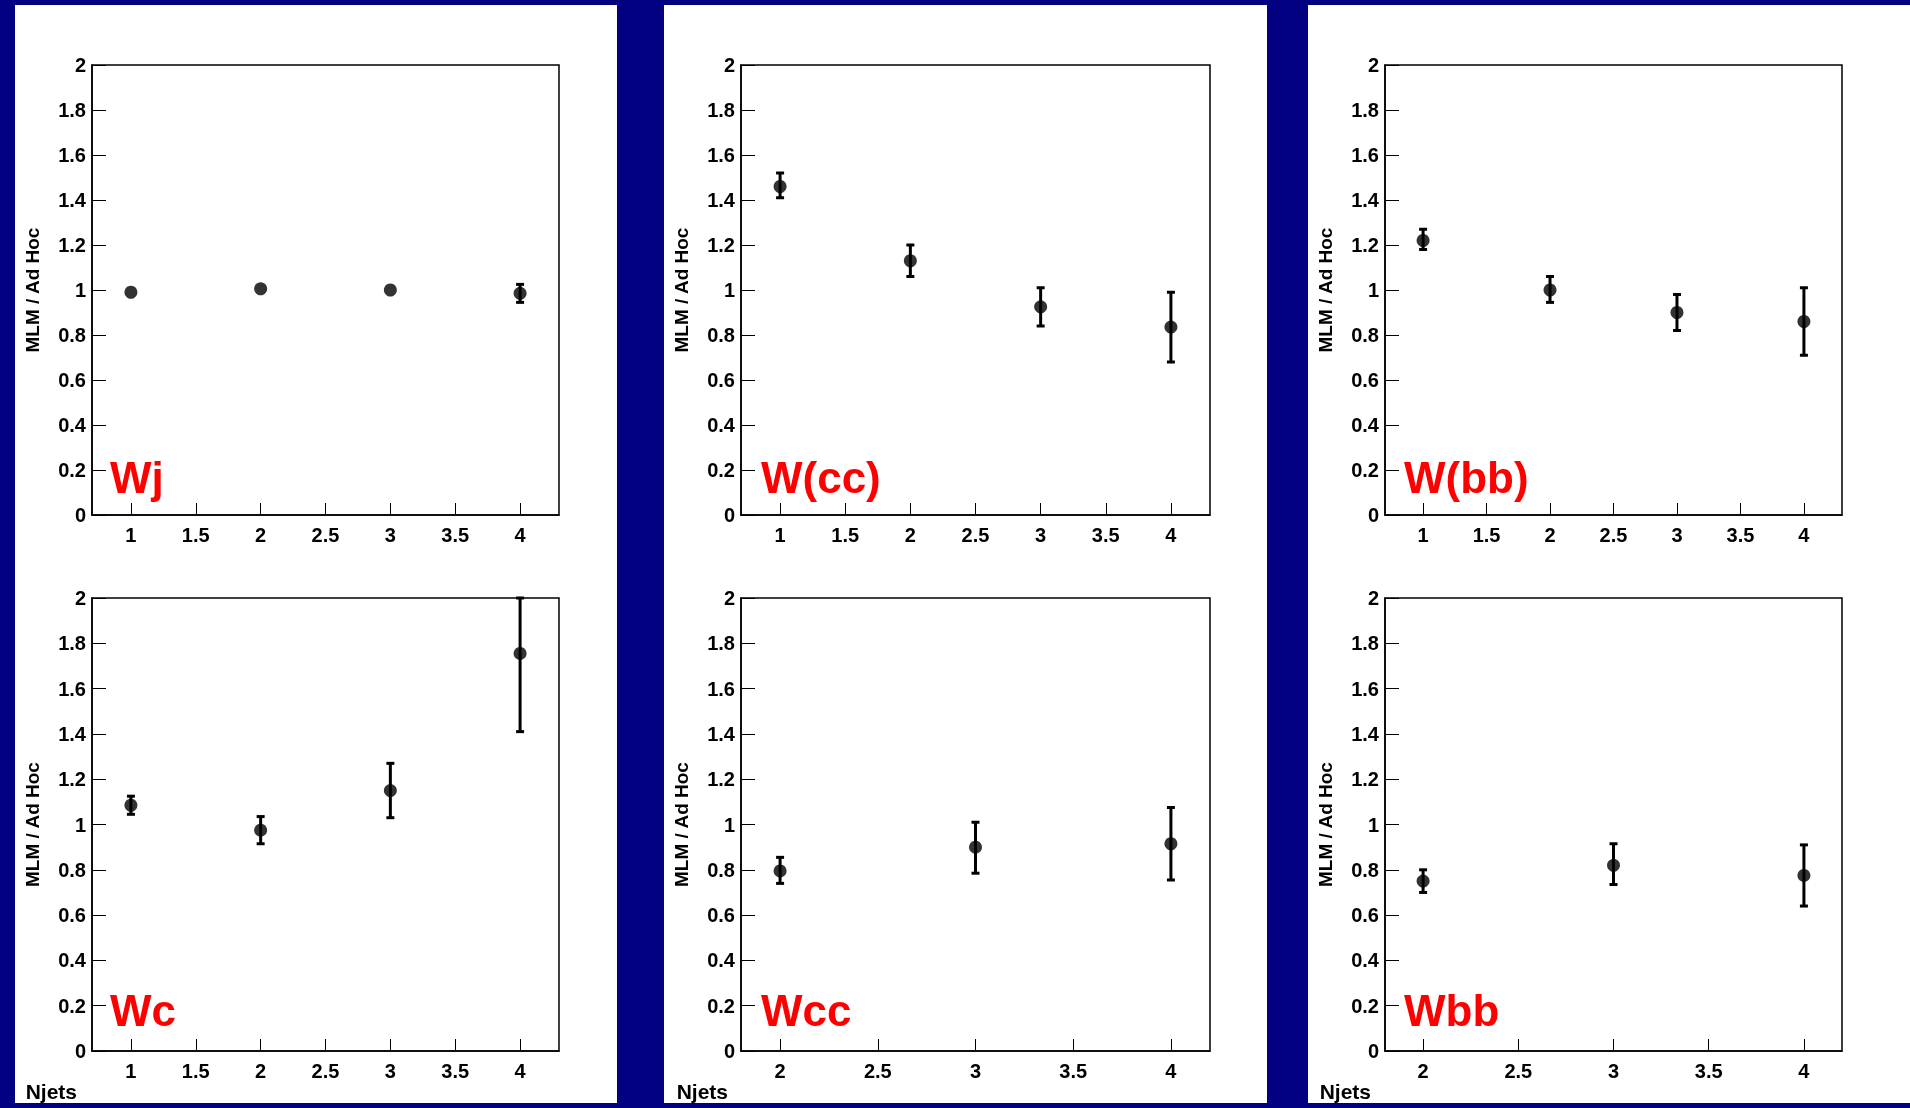 This screenshot has width=1910, height=1108. What do you see at coordinates (821, 477) in the screenshot?
I see `text: W(cc)` at bounding box center [821, 477].